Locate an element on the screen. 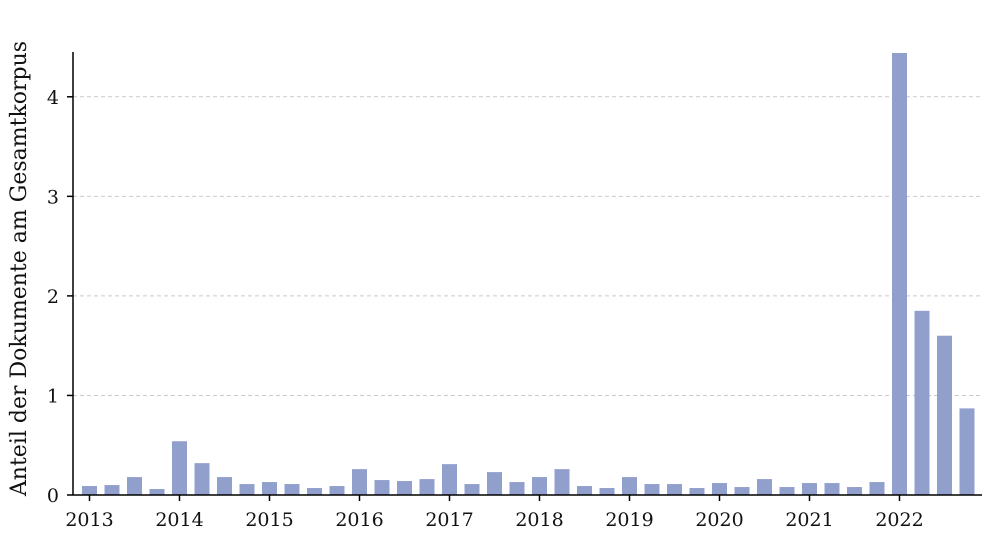  x-tick-label: 2015 is located at coordinates (269, 520).